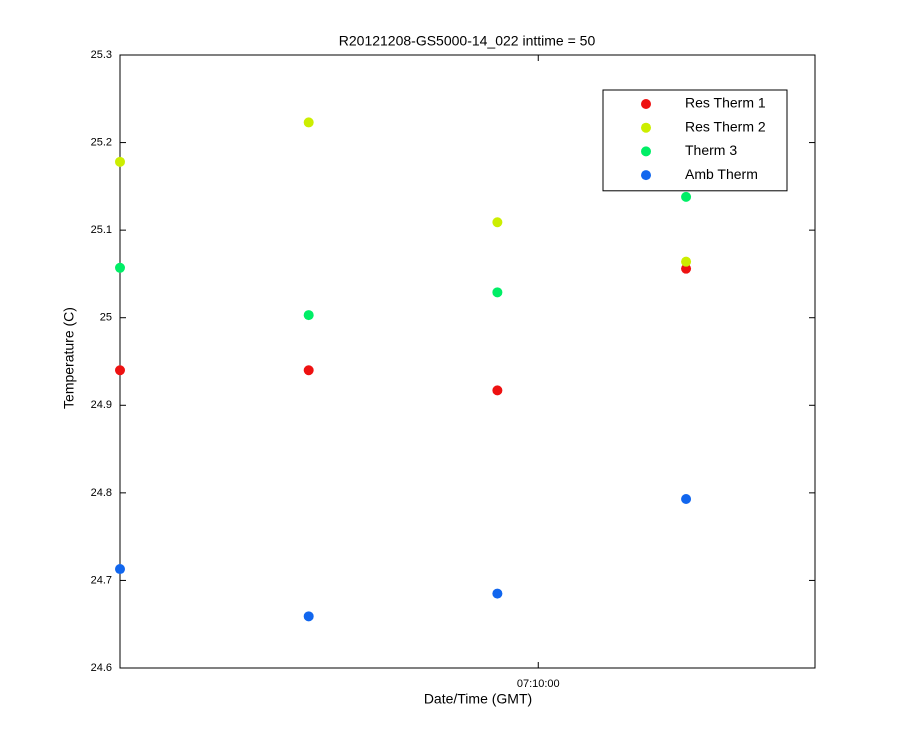 This screenshot has width=900, height=750. I want to click on legend, so click(695, 140).